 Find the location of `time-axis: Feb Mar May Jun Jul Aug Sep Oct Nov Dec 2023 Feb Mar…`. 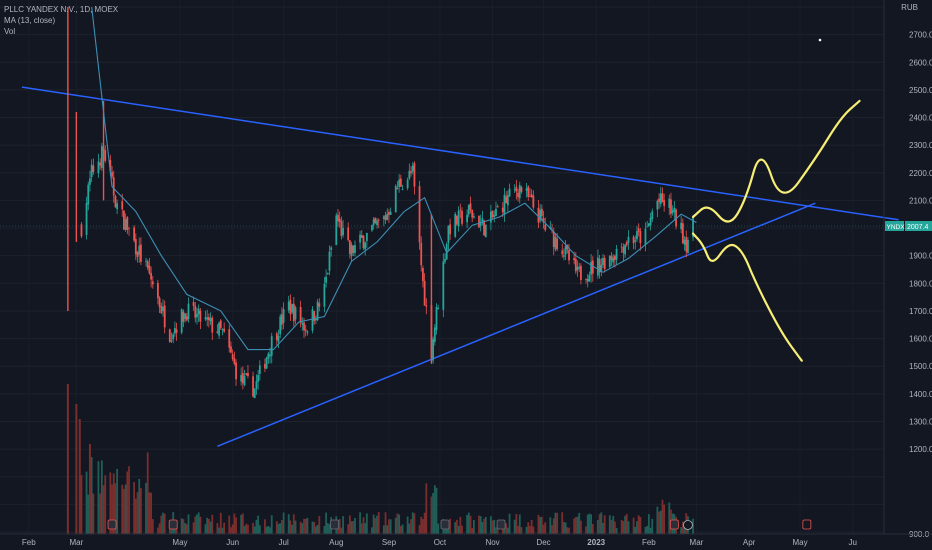

time-axis: Feb Mar May Jun Jul Aug Sep Oct Nov Dec 2023 Feb Mar… is located at coordinates (466, 540).